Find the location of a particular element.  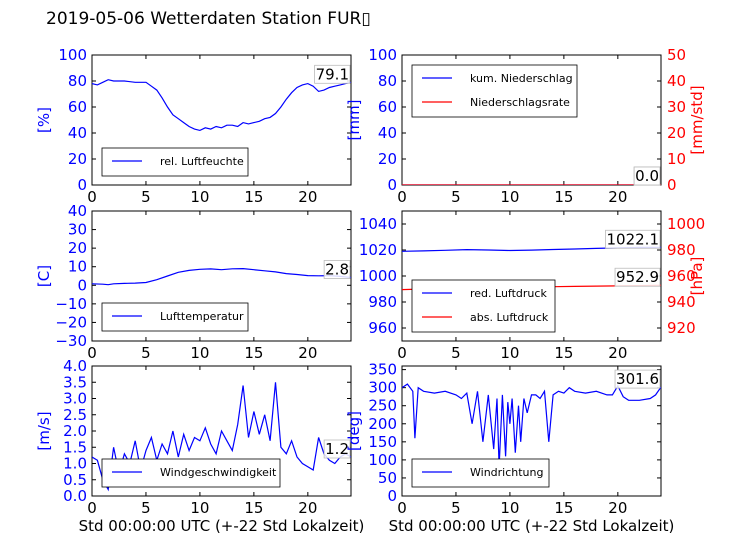

y2-axis-label: [mm/std] is located at coordinates (697, 119).